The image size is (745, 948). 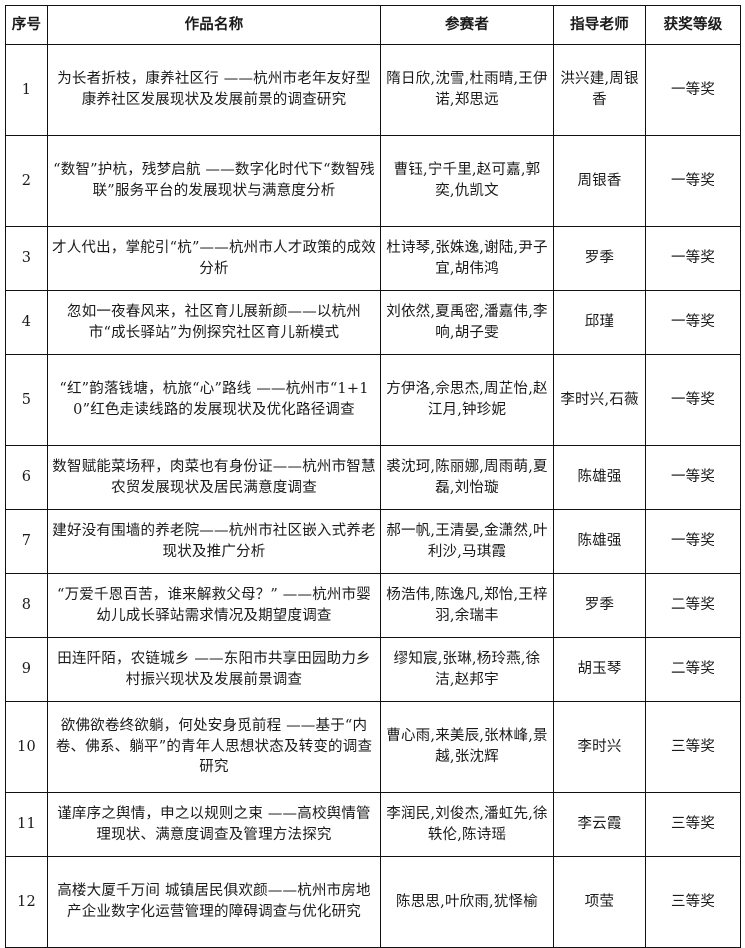 I want to click on cell-title: 为长者折枝，康养社区行 ——杭州市老年友好型康养社区发展现状及发展前景的调查研究, so click(x=214, y=90).